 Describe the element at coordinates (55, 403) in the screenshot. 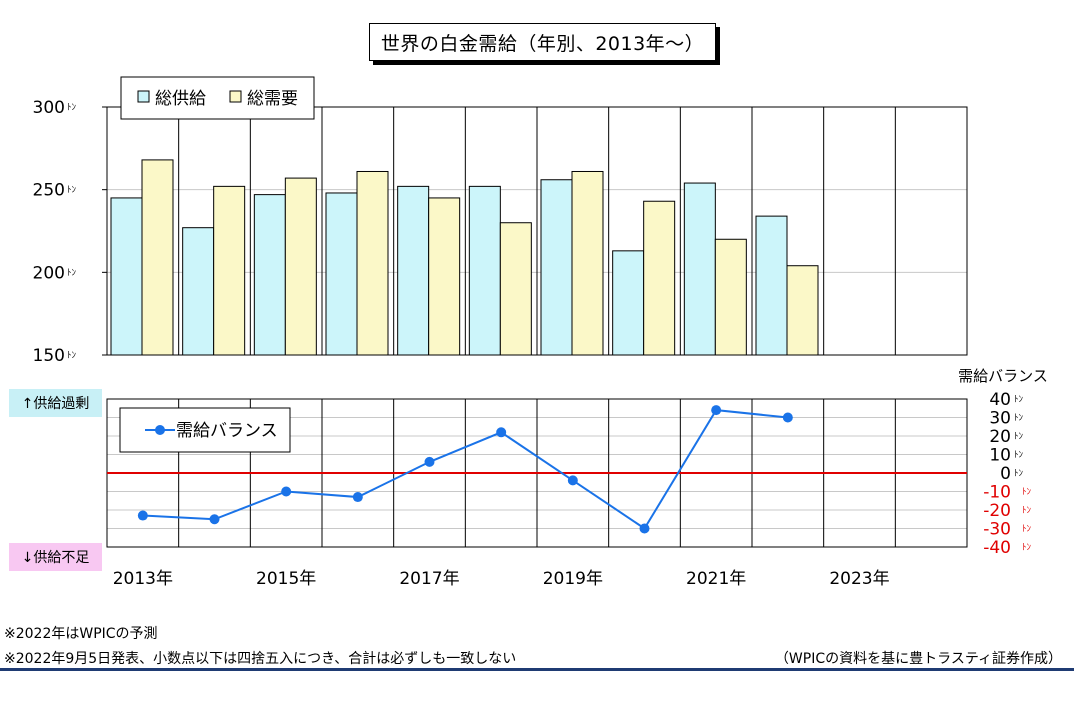

I see `oversupply-label: ↑供給過剰` at that location.